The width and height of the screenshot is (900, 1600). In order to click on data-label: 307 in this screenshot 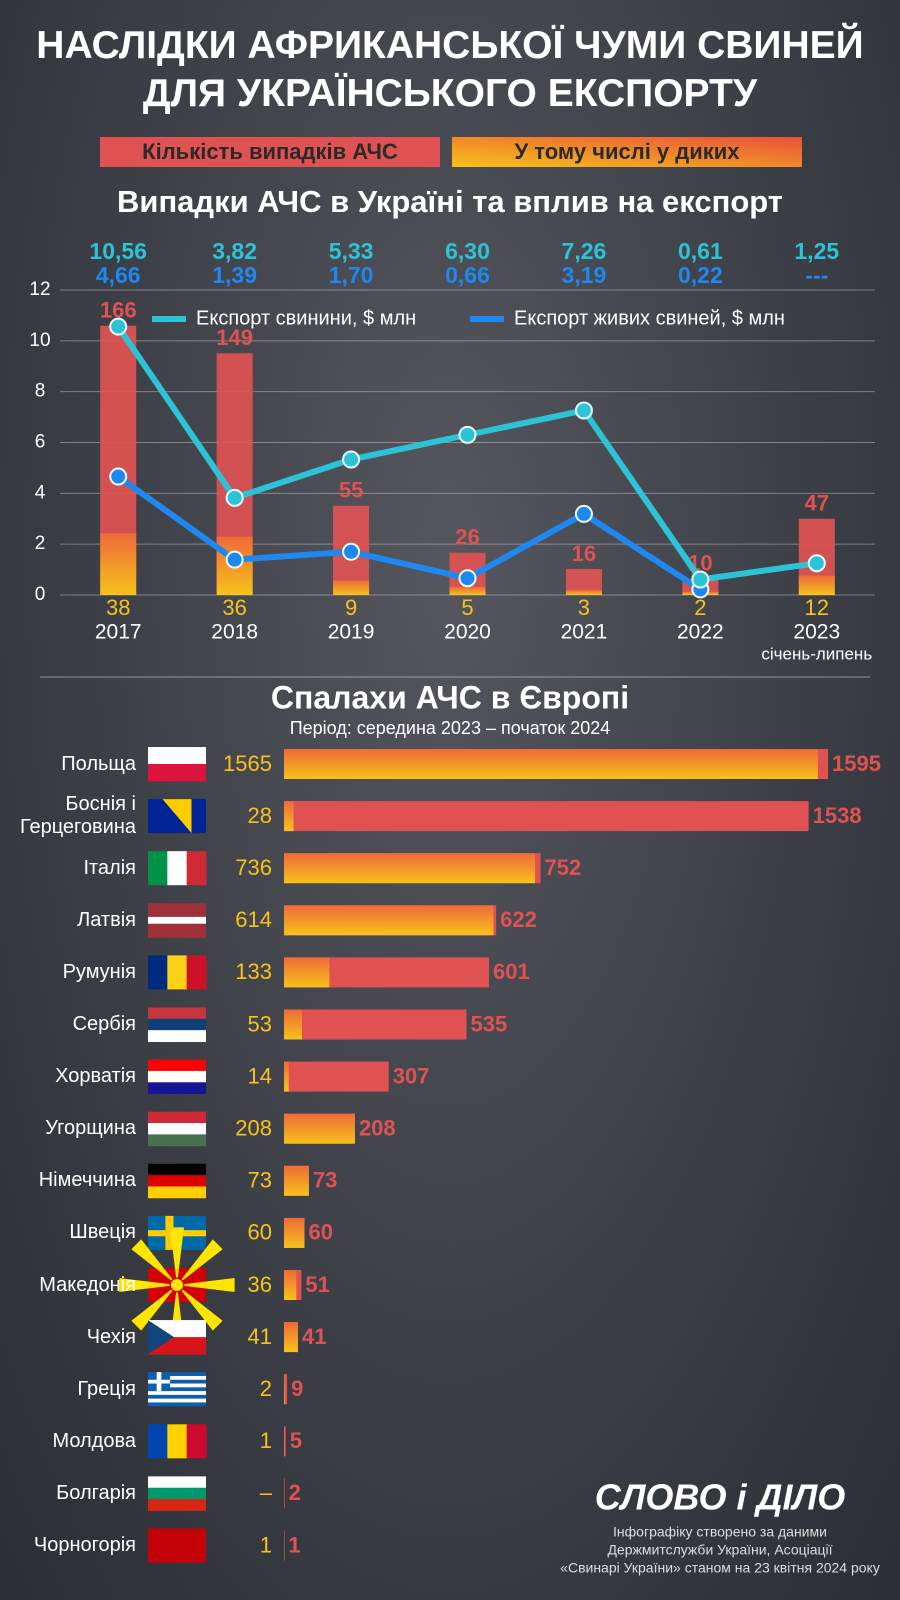, I will do `click(411, 1075)`.